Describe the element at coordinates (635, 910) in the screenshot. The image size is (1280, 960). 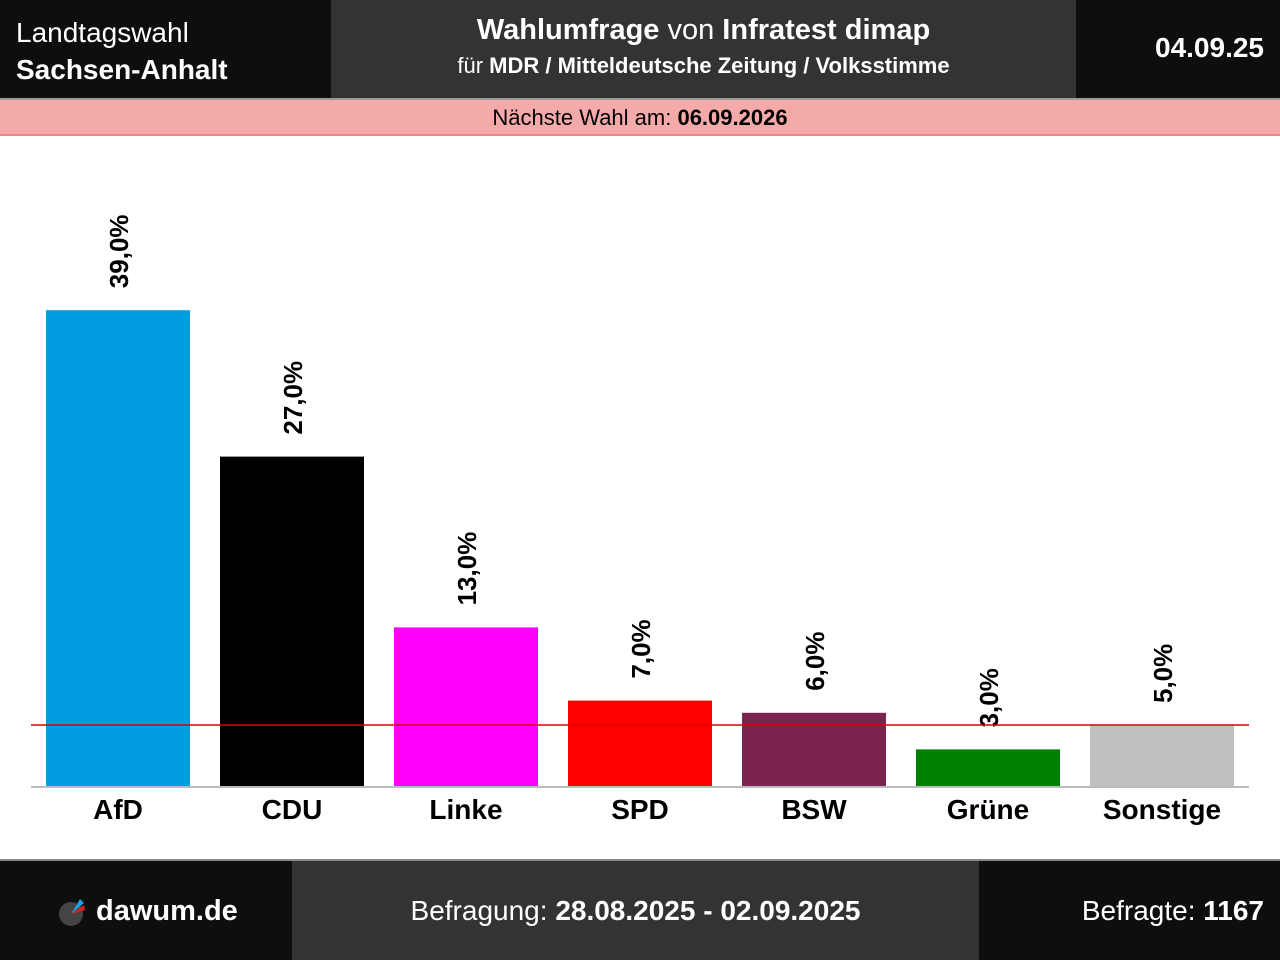
I see `survey-period: Befragung: 28.08.2025 - 02.09.2025` at that location.